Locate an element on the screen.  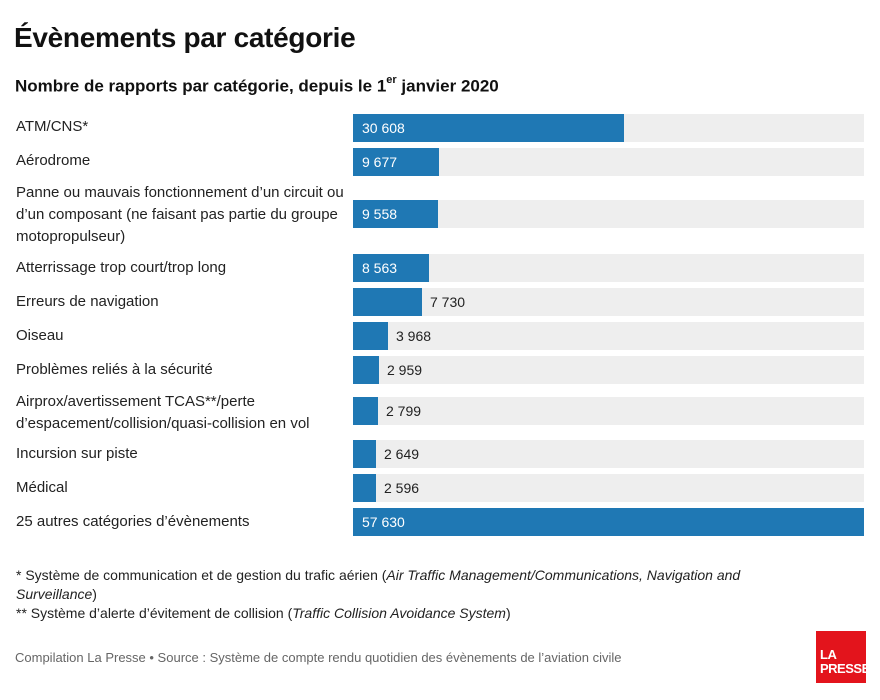
bar-track: 57 630 is located at coordinates (608, 522).